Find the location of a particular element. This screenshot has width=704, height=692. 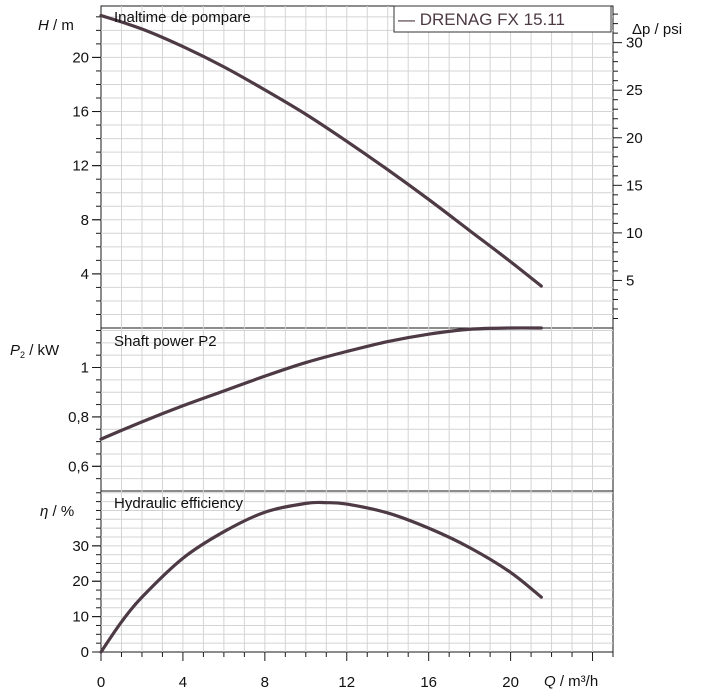

y-tick-label: 30 is located at coordinates (80, 546).